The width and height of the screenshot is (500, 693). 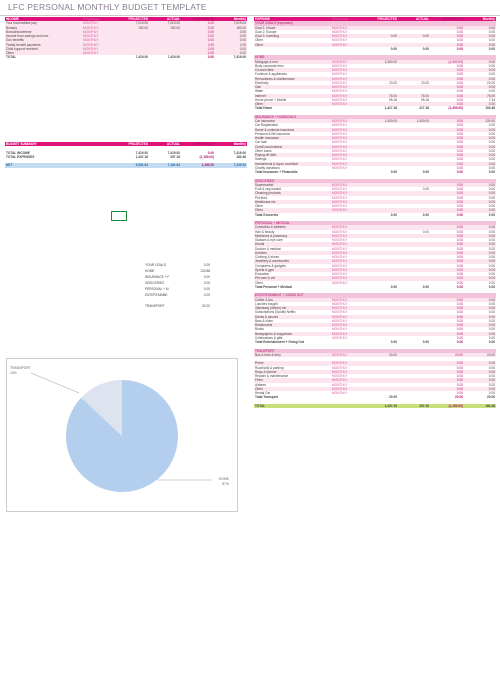 What do you see at coordinates (259, 380) in the screenshot?
I see `item-label: Fines` at bounding box center [259, 380].